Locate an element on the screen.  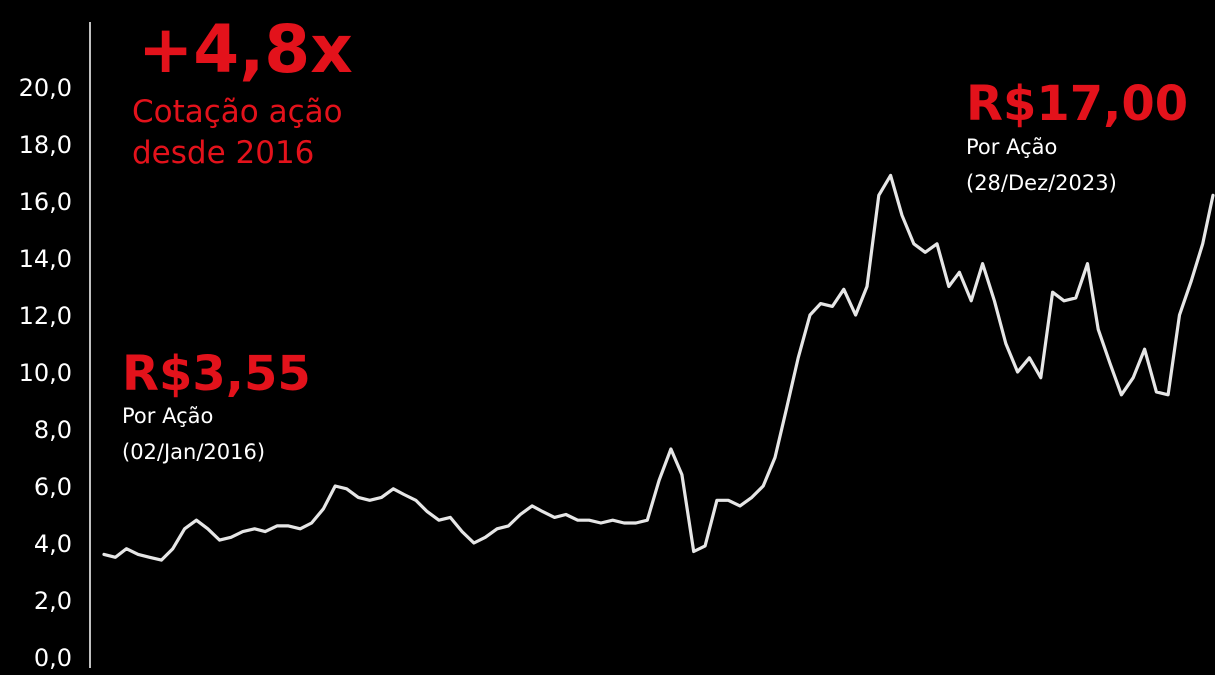
headline-subtitle-line2: desde 2016 is located at coordinates (223, 153).